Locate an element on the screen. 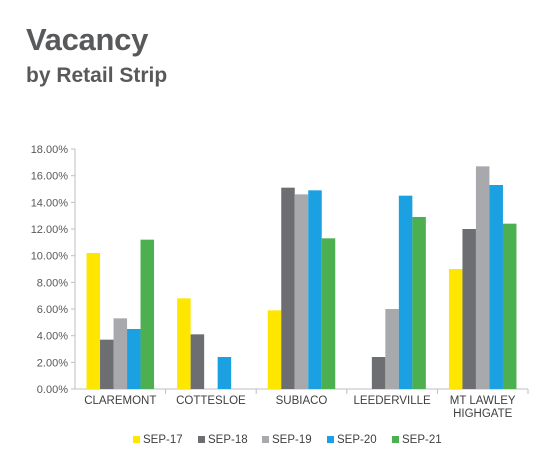 The image size is (552, 466). bar-sep-17-mt-lawley-highgate is located at coordinates (455, 329).